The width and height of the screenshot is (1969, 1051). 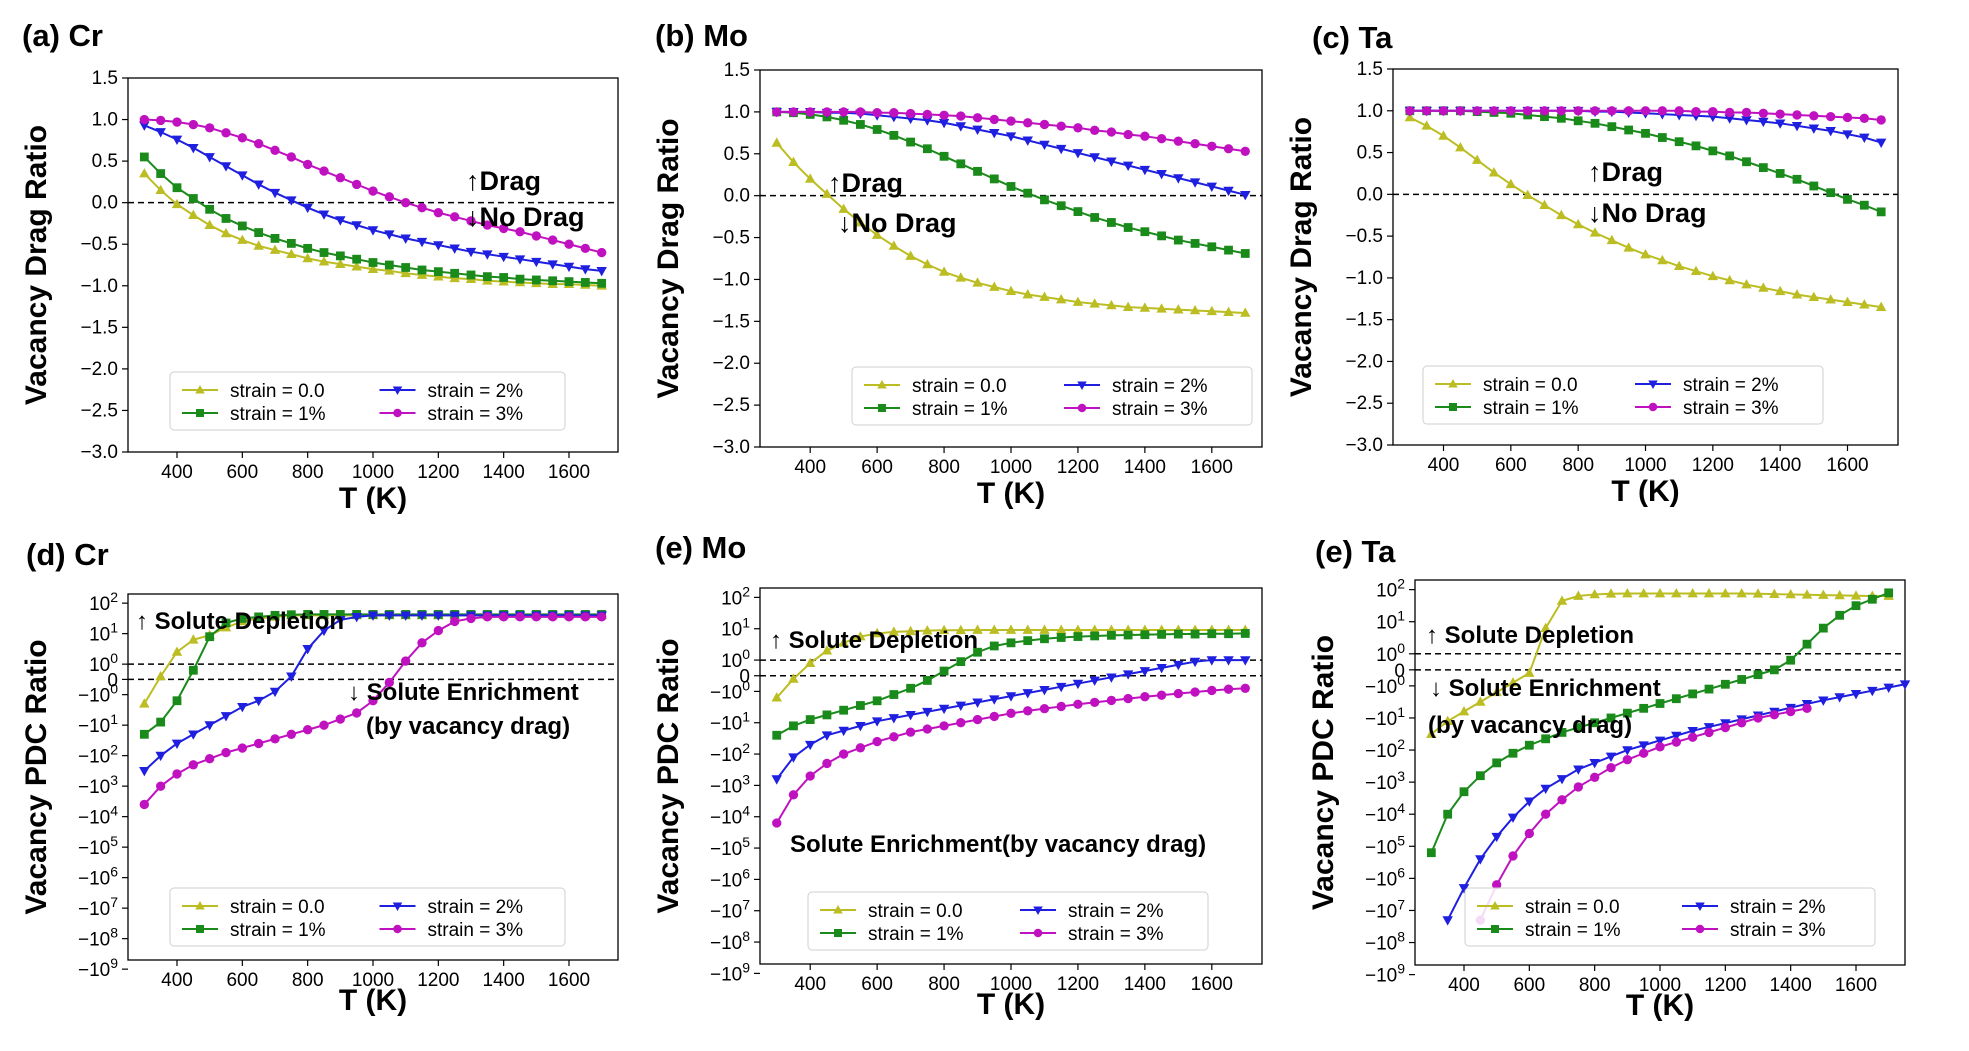 I want to click on y-tick-label: 0.0, so click(x=105, y=203).